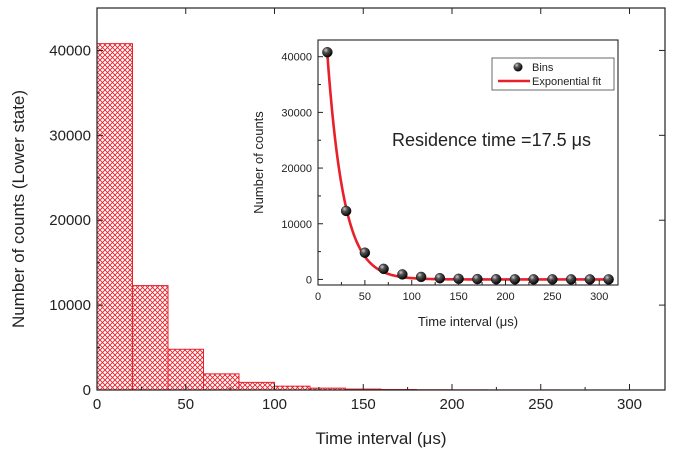  Describe the element at coordinates (552, 297) in the screenshot. I see `inset-x-tick-label: 250` at that location.